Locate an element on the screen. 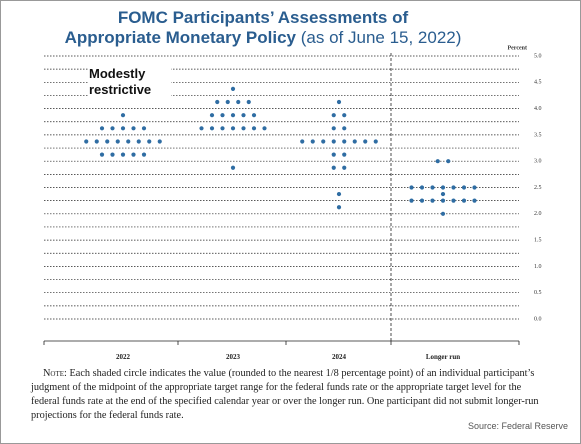 Image resolution: width=581 pixels, height=444 pixels. y-axis-label: Percent is located at coordinates (517, 48).